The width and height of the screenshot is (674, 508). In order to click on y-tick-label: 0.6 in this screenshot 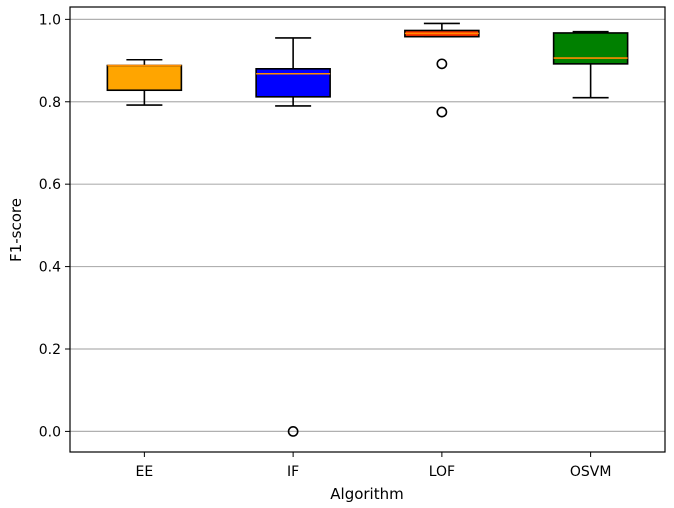, I will do `click(50, 185)`.